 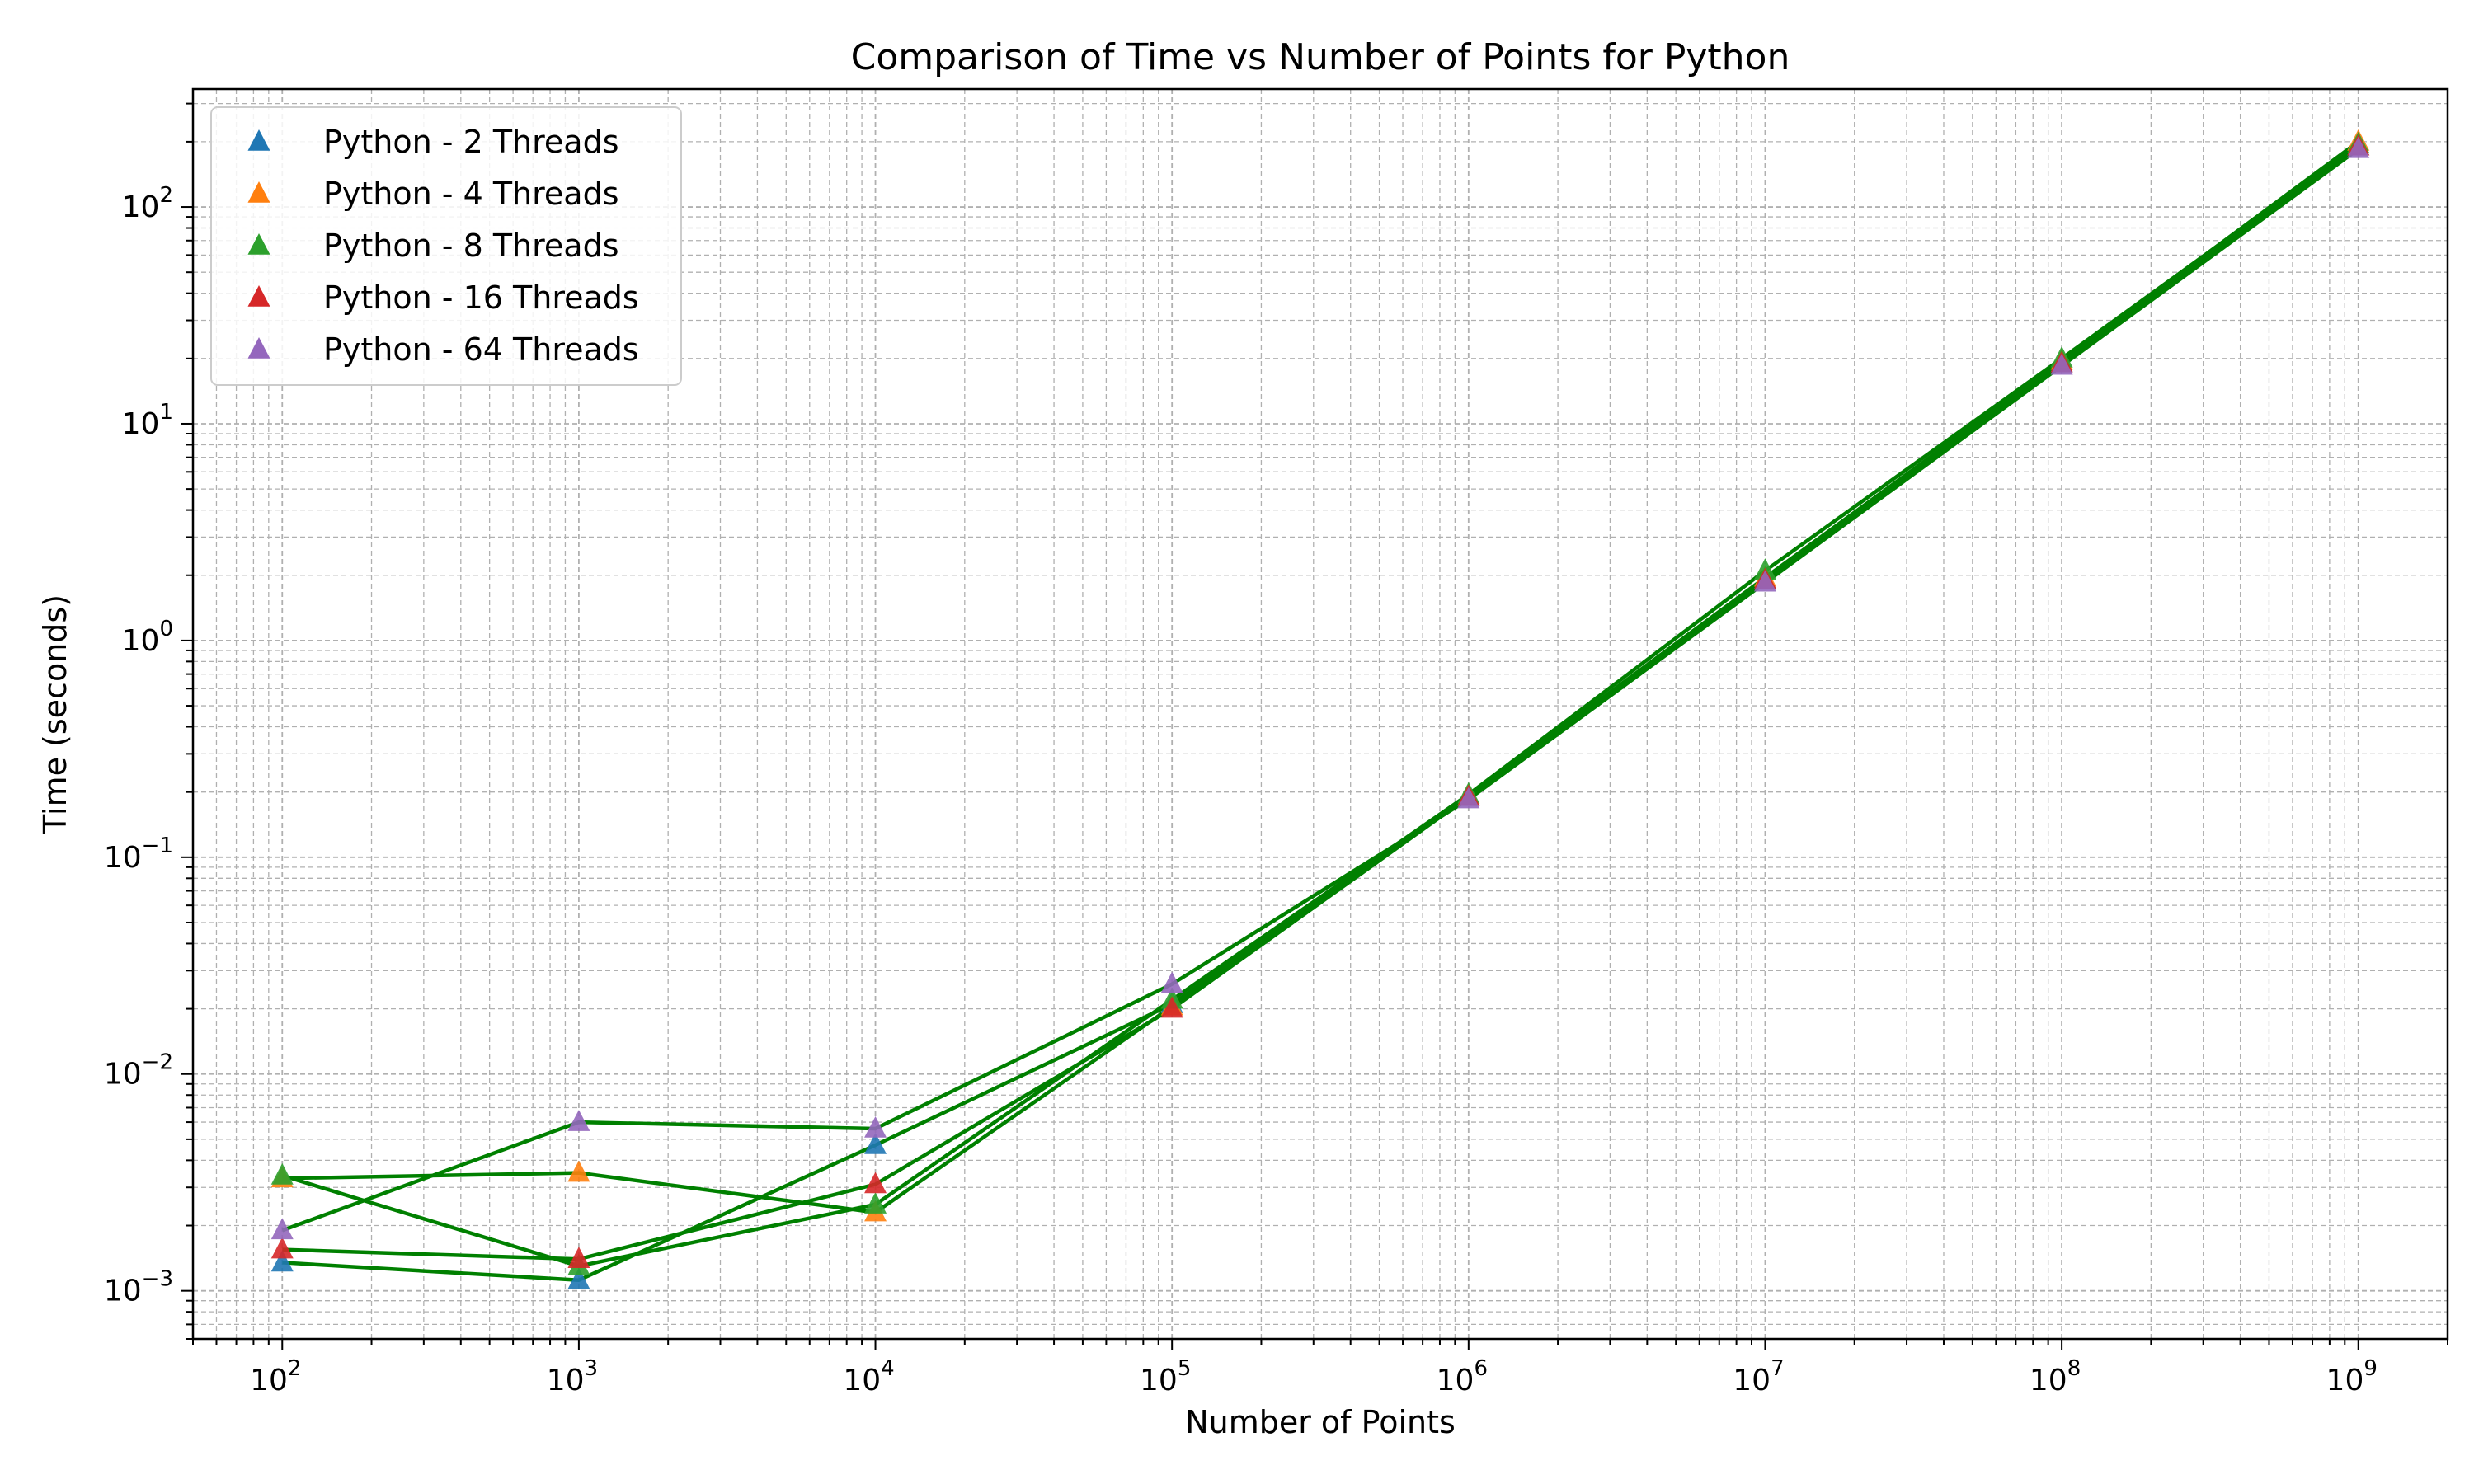 What do you see at coordinates (147, 420) in the screenshot?
I see `y-tick-label: 10¹` at bounding box center [147, 420].